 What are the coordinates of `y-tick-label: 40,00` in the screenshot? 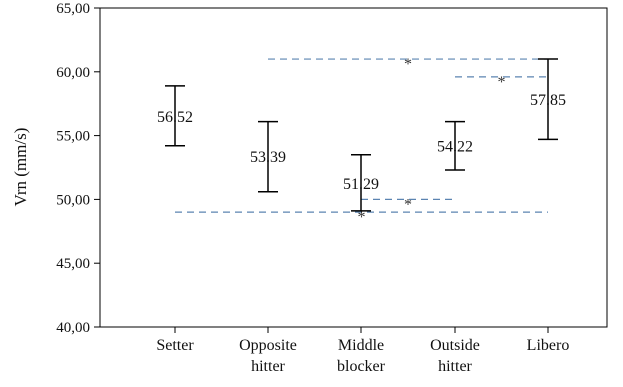 It's located at (73, 328).